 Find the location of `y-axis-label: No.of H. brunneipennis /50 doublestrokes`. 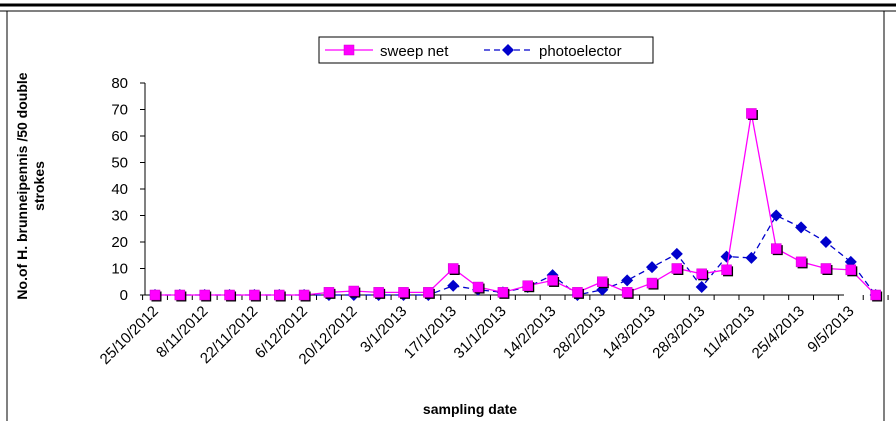

y-axis-label: No.of H. brunneipennis /50 doublestrokes is located at coordinates (30, 185).